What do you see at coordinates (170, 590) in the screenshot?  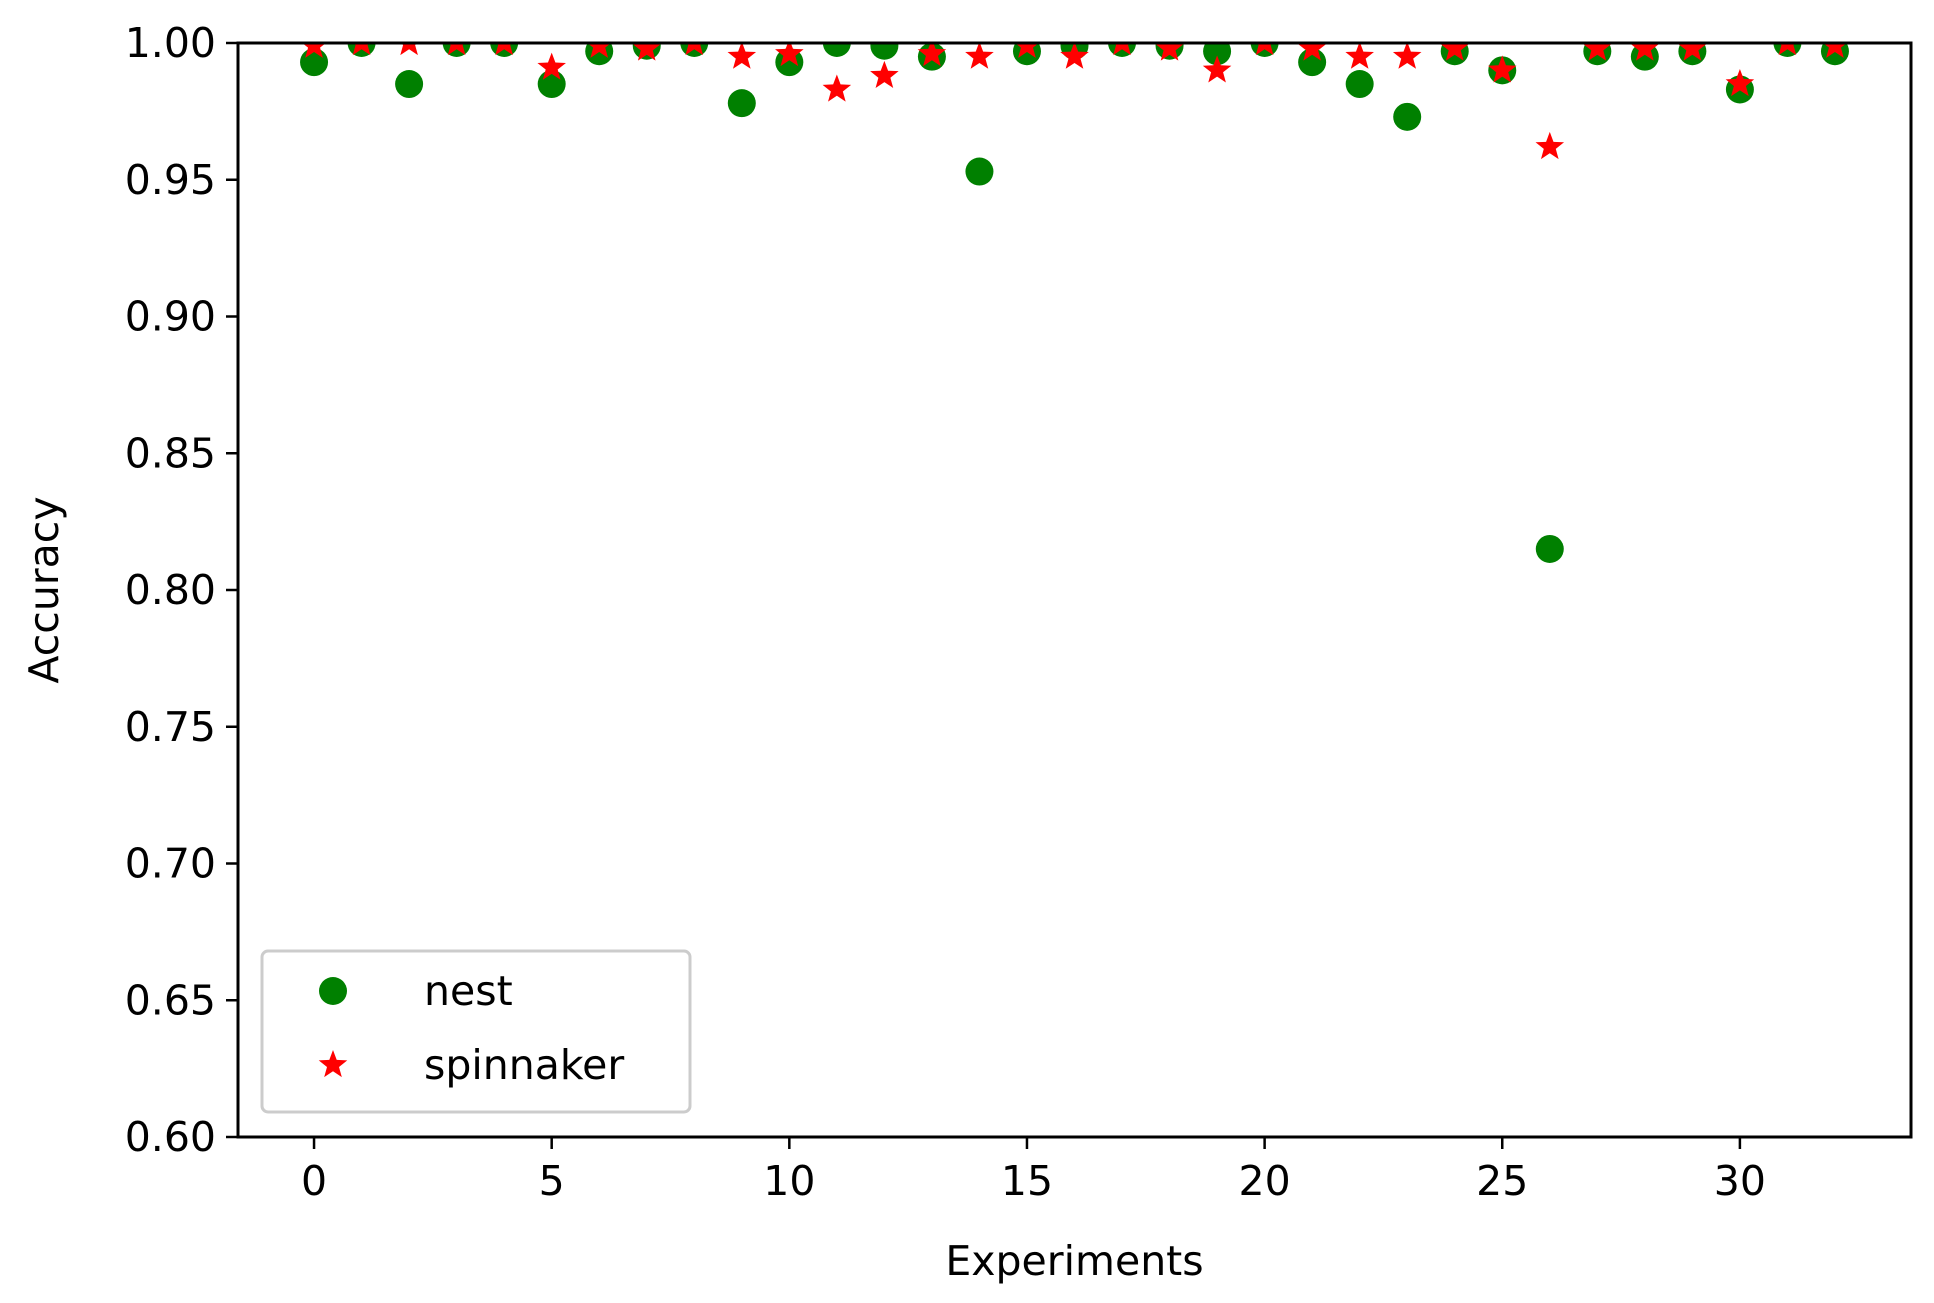 I see `y-tick-label: 0.80` at bounding box center [170, 590].